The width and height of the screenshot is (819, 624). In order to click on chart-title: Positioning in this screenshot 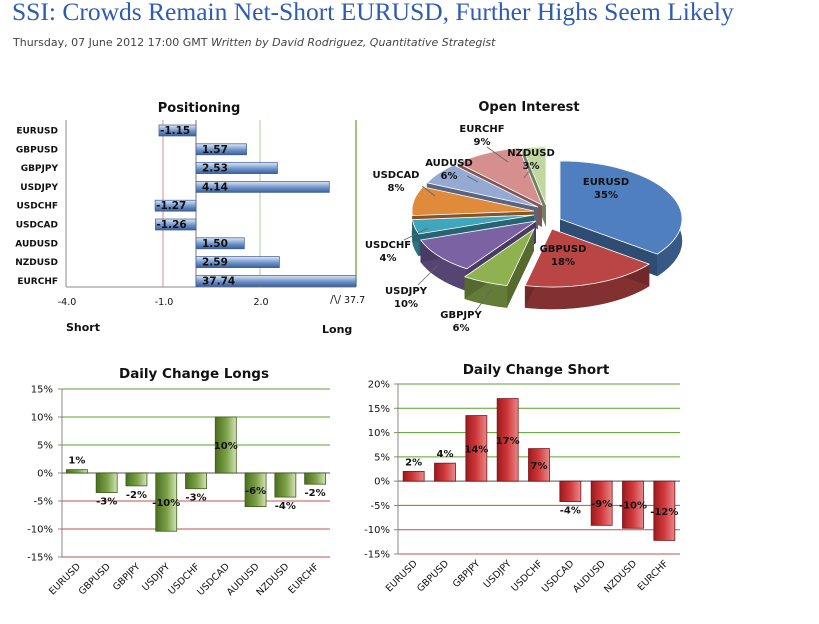, I will do `click(199, 108)`.